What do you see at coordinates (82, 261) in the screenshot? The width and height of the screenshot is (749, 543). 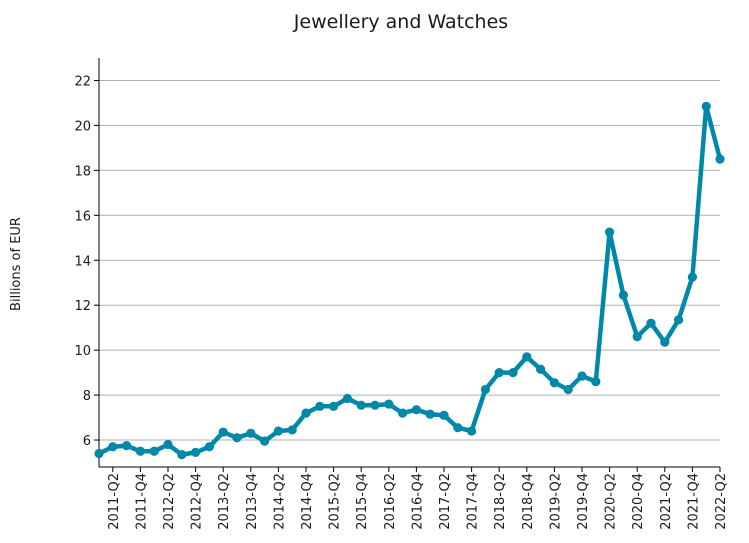 I see `y-tick-label: 14` at bounding box center [82, 261].